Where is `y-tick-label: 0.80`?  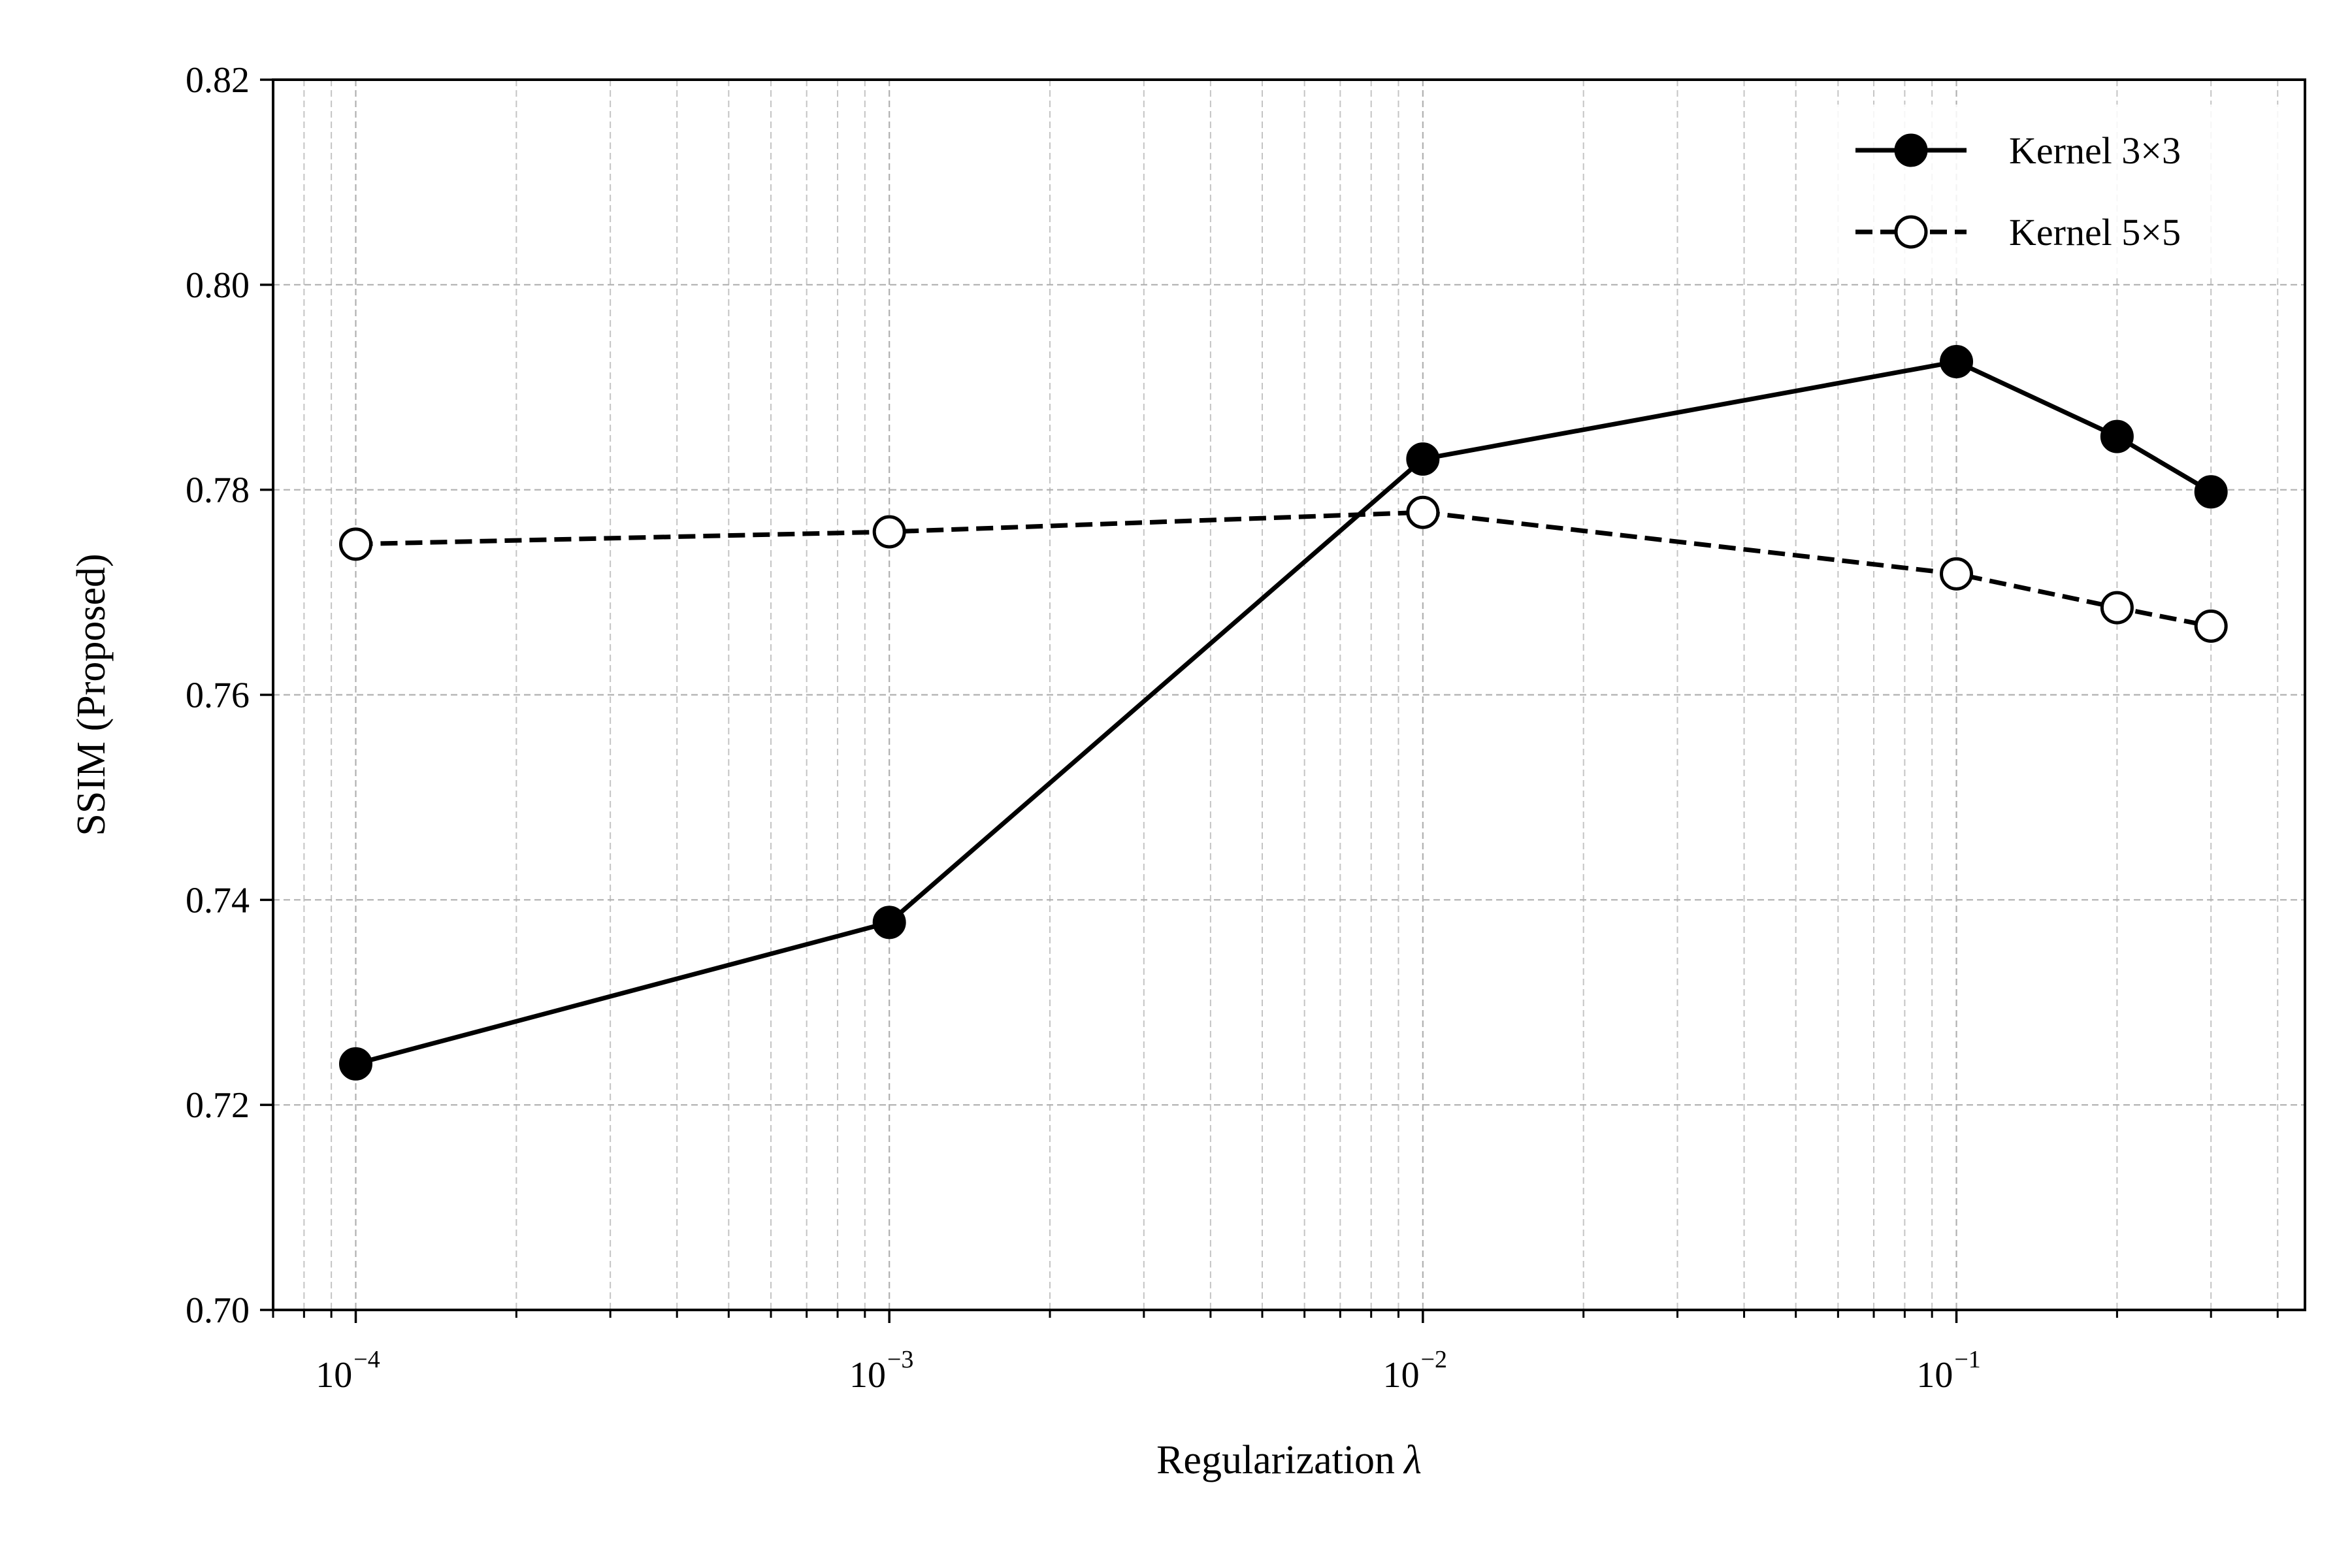
y-tick-label: 0.80 is located at coordinates (218, 285).